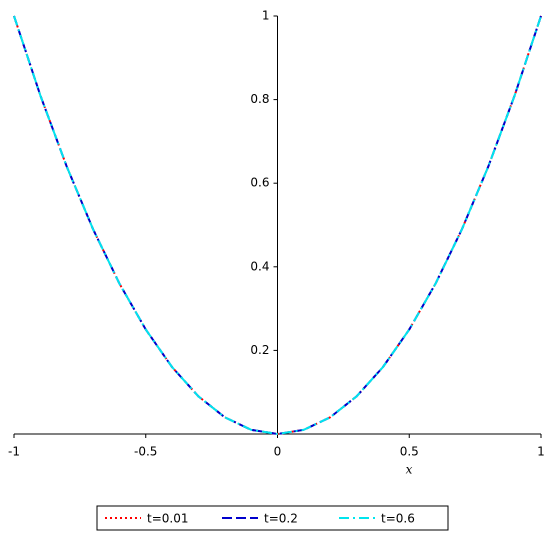 The width and height of the screenshot is (550, 536). I want to click on x-tick-label: -1, so click(14, 452).